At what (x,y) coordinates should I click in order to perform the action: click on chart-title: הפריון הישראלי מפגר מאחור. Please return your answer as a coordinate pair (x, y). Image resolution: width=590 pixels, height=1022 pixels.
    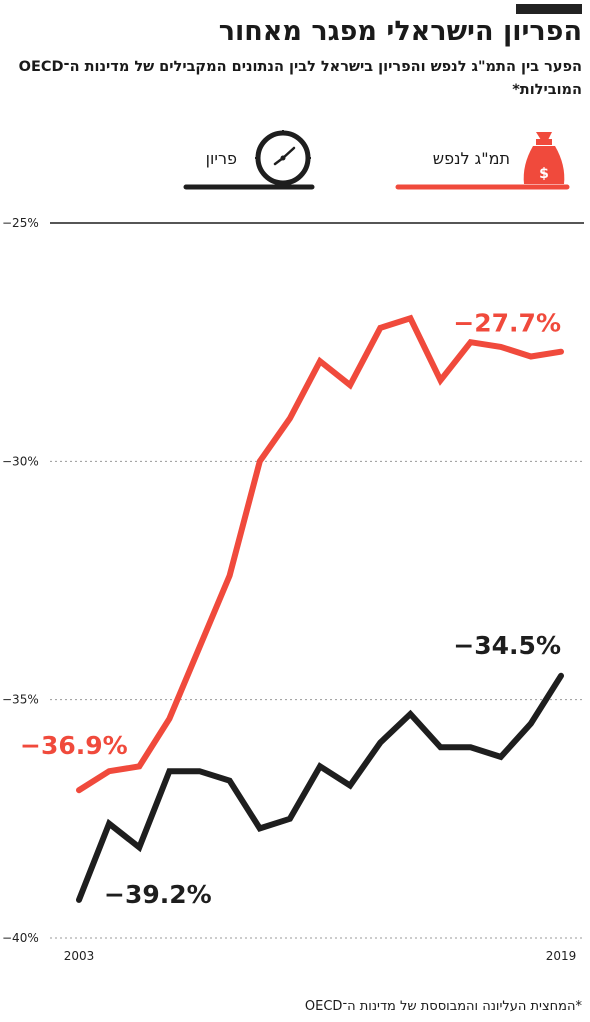
    Looking at the image, I should click on (400, 31).